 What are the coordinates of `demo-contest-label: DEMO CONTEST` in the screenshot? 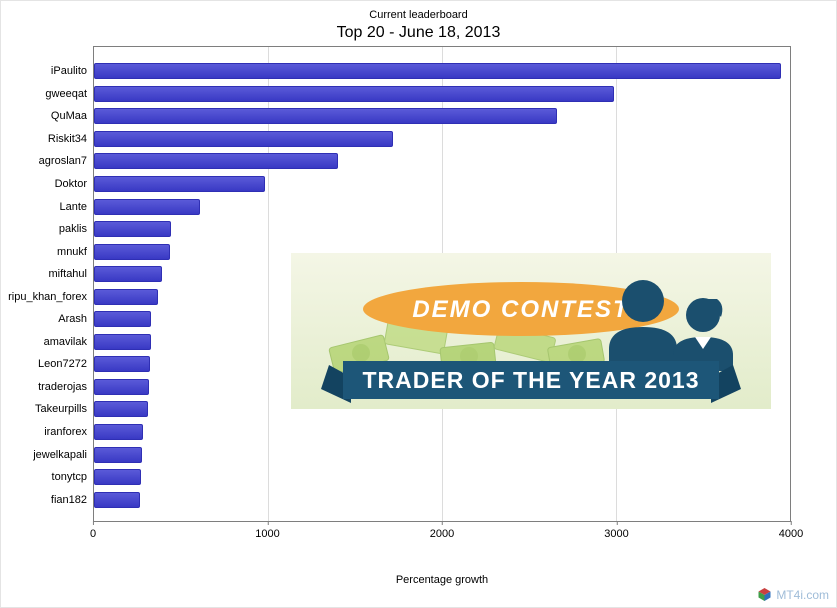 It's located at (521, 309).